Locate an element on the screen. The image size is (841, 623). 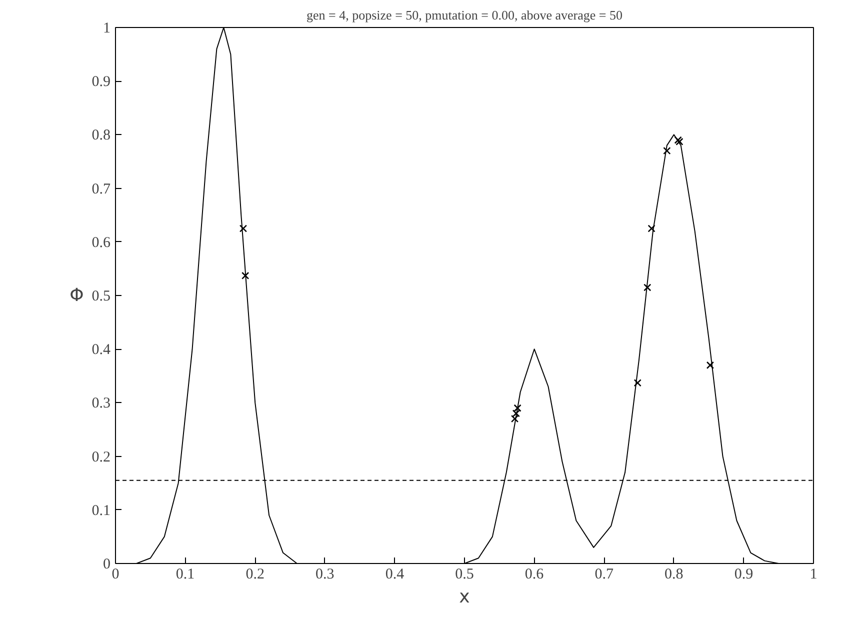
x-axis-title: x is located at coordinates (464, 597).